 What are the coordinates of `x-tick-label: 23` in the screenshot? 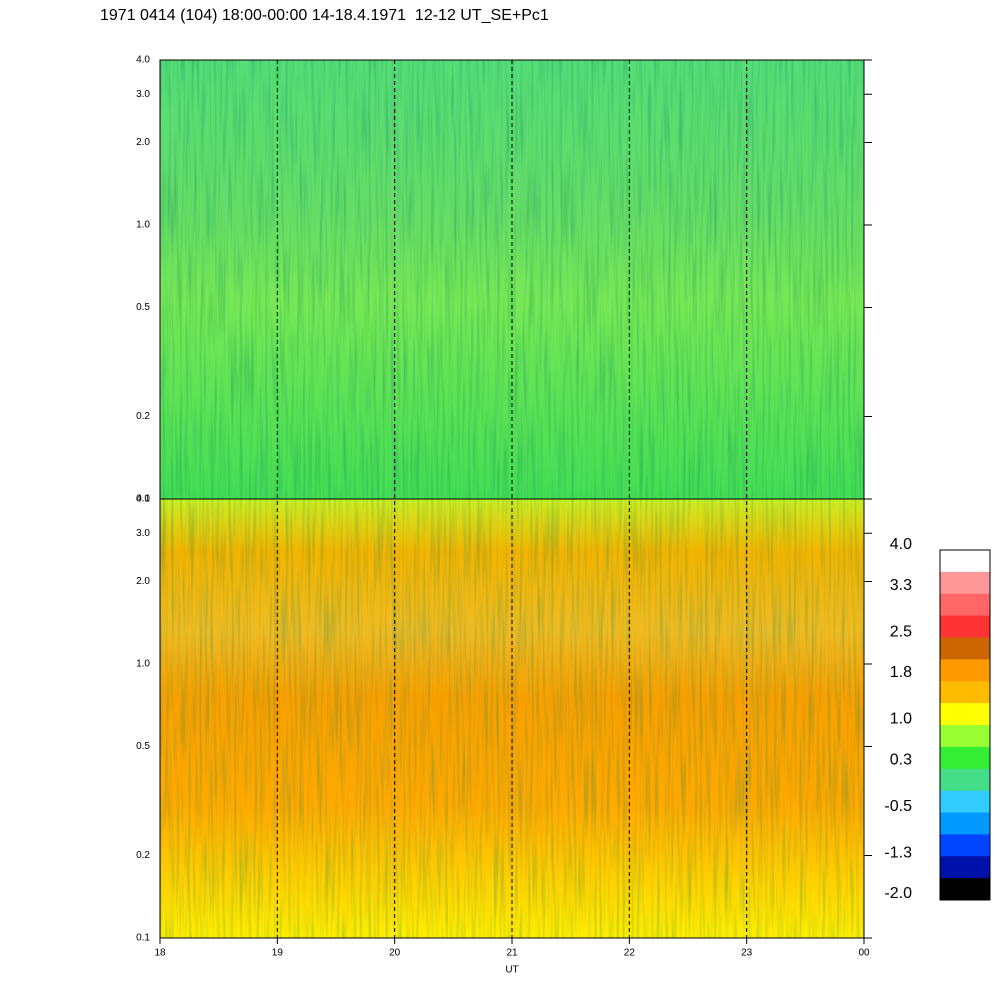 It's located at (747, 953).